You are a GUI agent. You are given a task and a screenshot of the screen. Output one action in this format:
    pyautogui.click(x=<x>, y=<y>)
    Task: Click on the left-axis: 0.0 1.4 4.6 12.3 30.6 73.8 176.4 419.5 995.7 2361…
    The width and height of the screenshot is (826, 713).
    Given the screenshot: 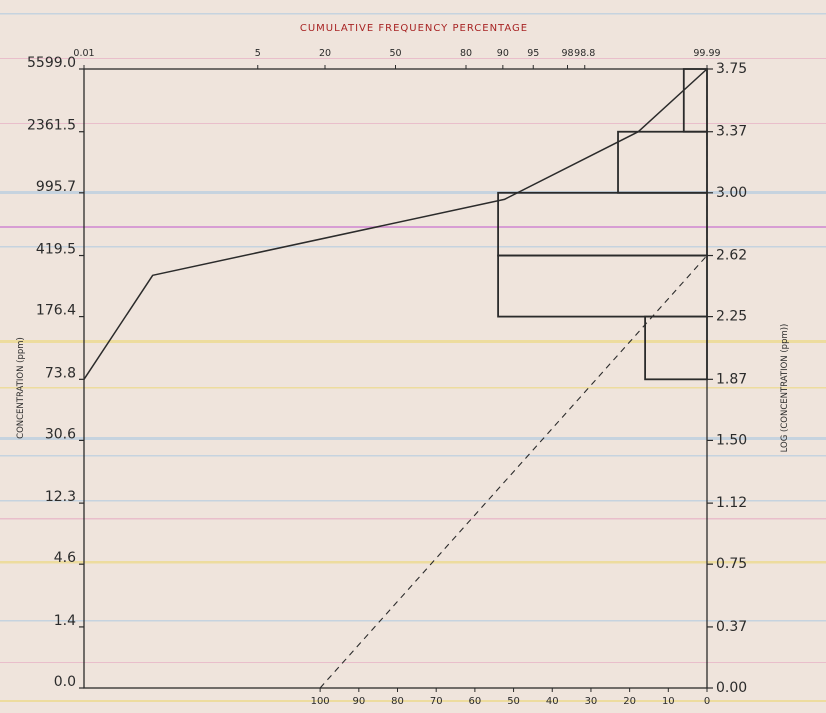 What is the action you would take?
    pyautogui.click(x=55, y=372)
    